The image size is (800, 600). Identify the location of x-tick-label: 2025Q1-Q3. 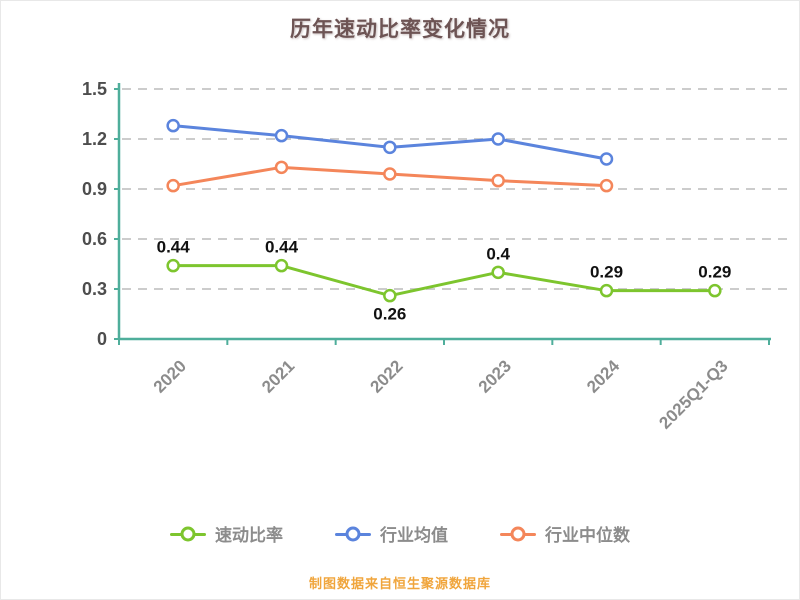
(693, 394).